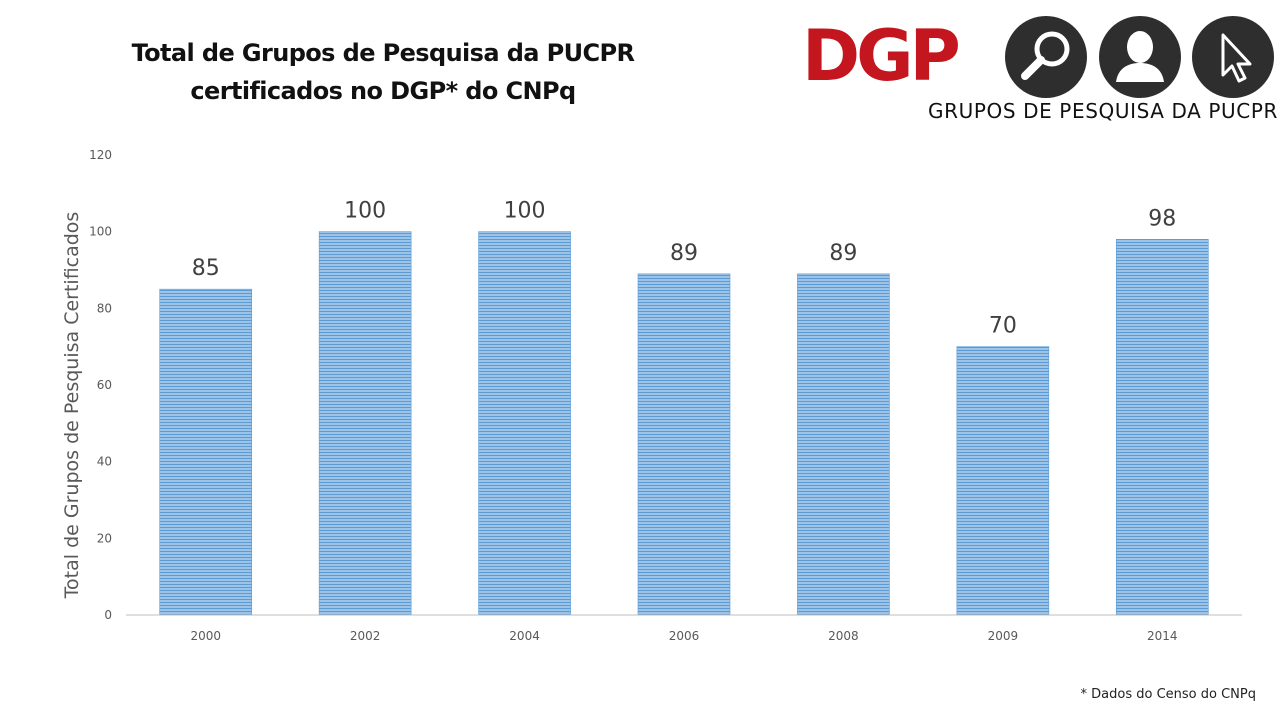 The width and height of the screenshot is (1280, 720). What do you see at coordinates (1168, 694) in the screenshot?
I see `footnote: * Dados do Censo do CNPq` at bounding box center [1168, 694].